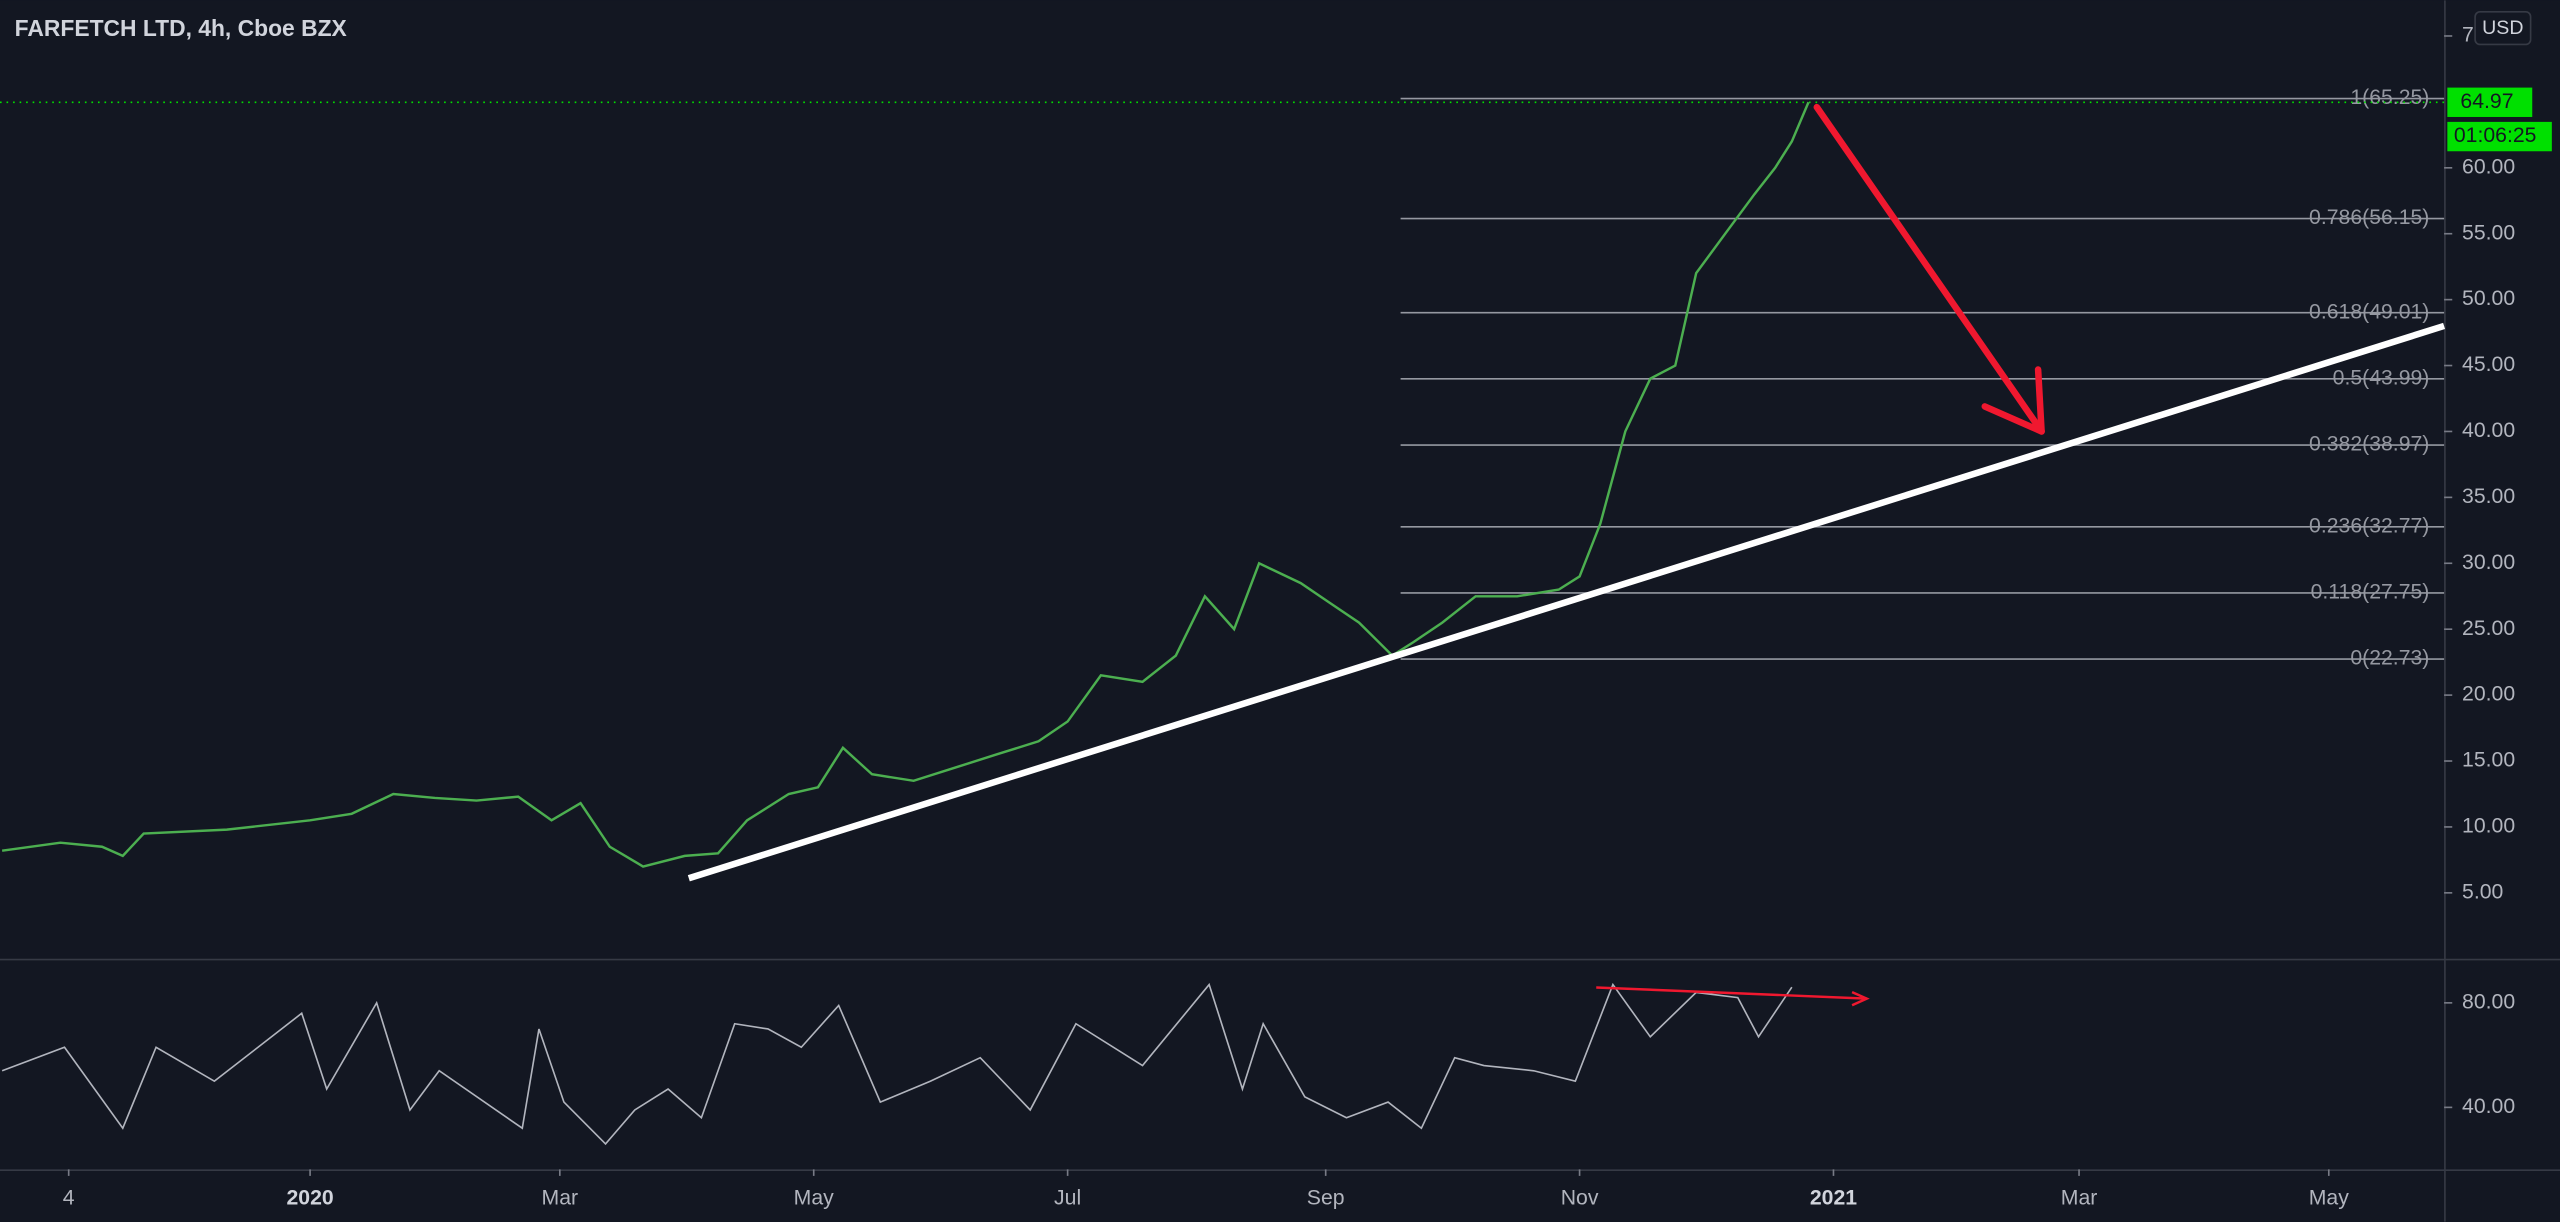 This screenshot has width=2560, height=1222. Describe the element at coordinates (2488, 760) in the screenshot. I see `y-tick-label: 15.00` at that location.